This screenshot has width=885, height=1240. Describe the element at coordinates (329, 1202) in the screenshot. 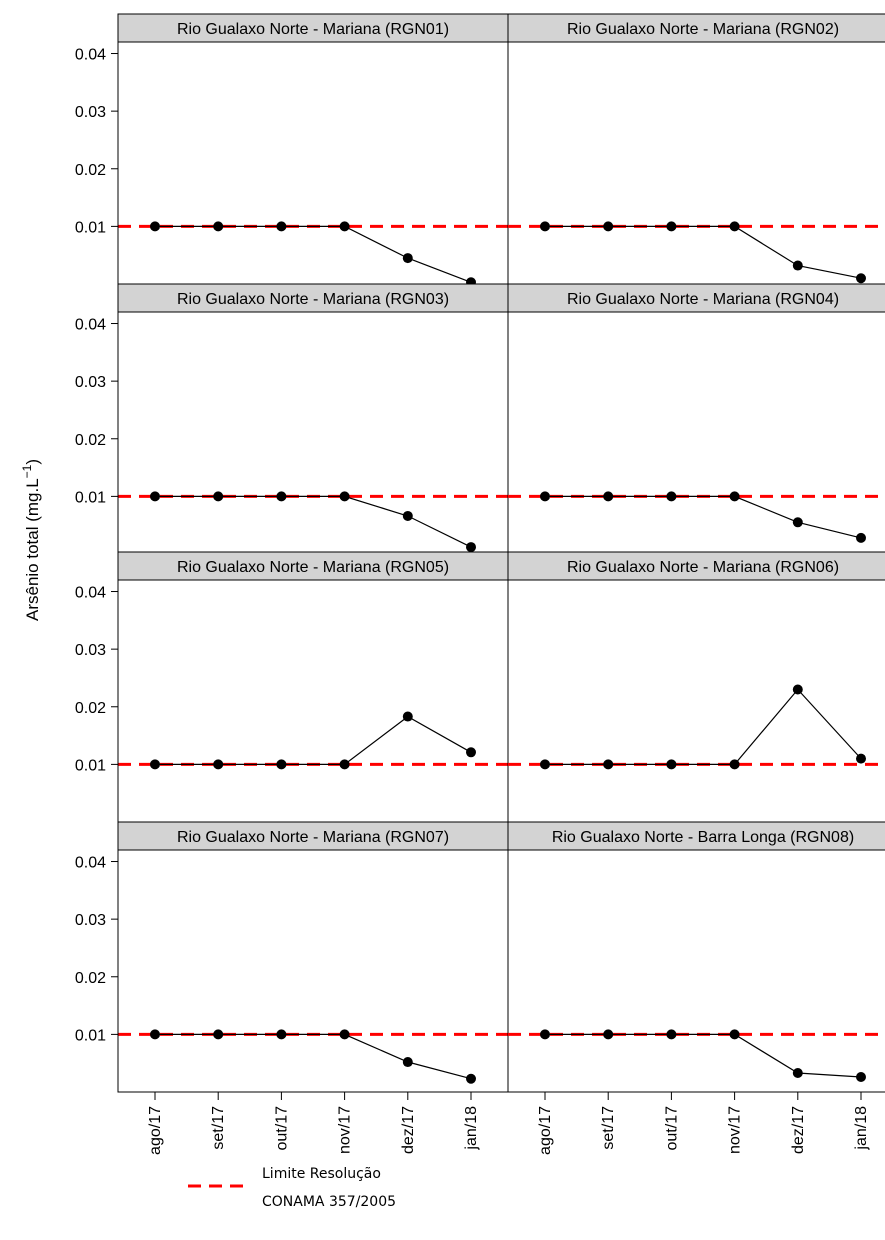

I see `legend-label-line2: CONAMA 357/2005` at that location.